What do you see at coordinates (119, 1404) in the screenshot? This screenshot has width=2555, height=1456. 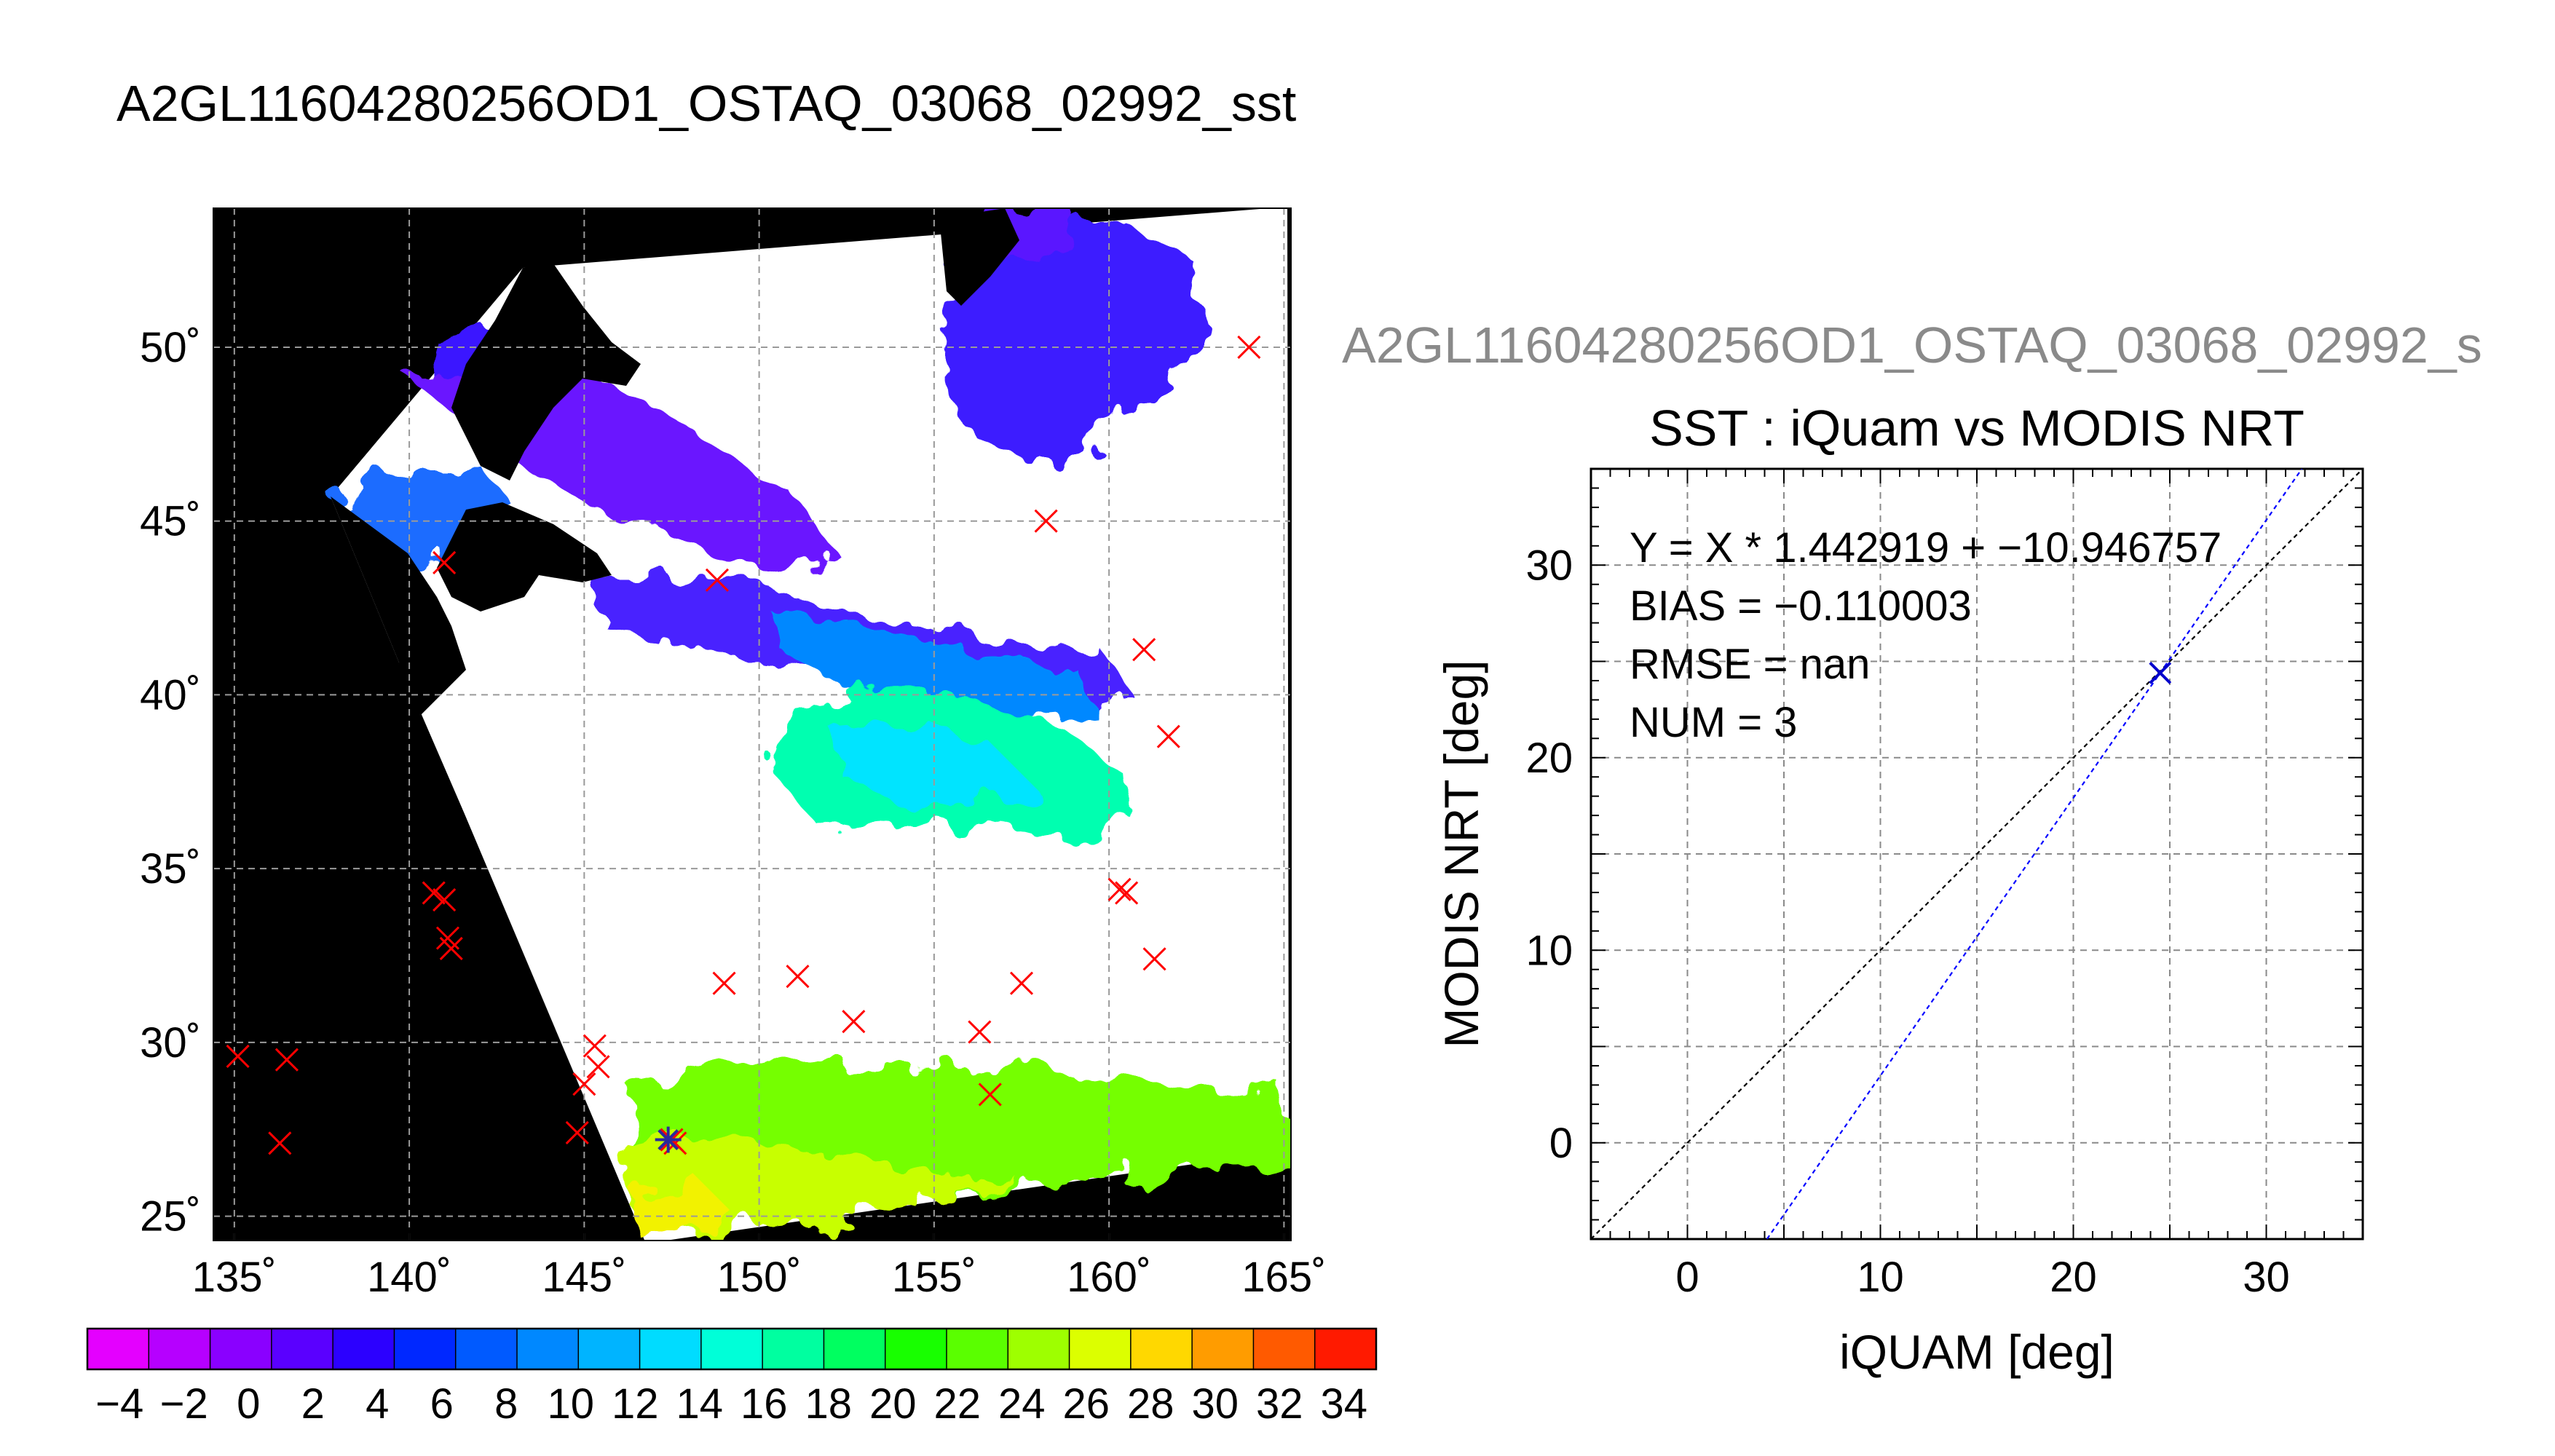 I see `colorbar-tick-label: −4` at bounding box center [119, 1404].